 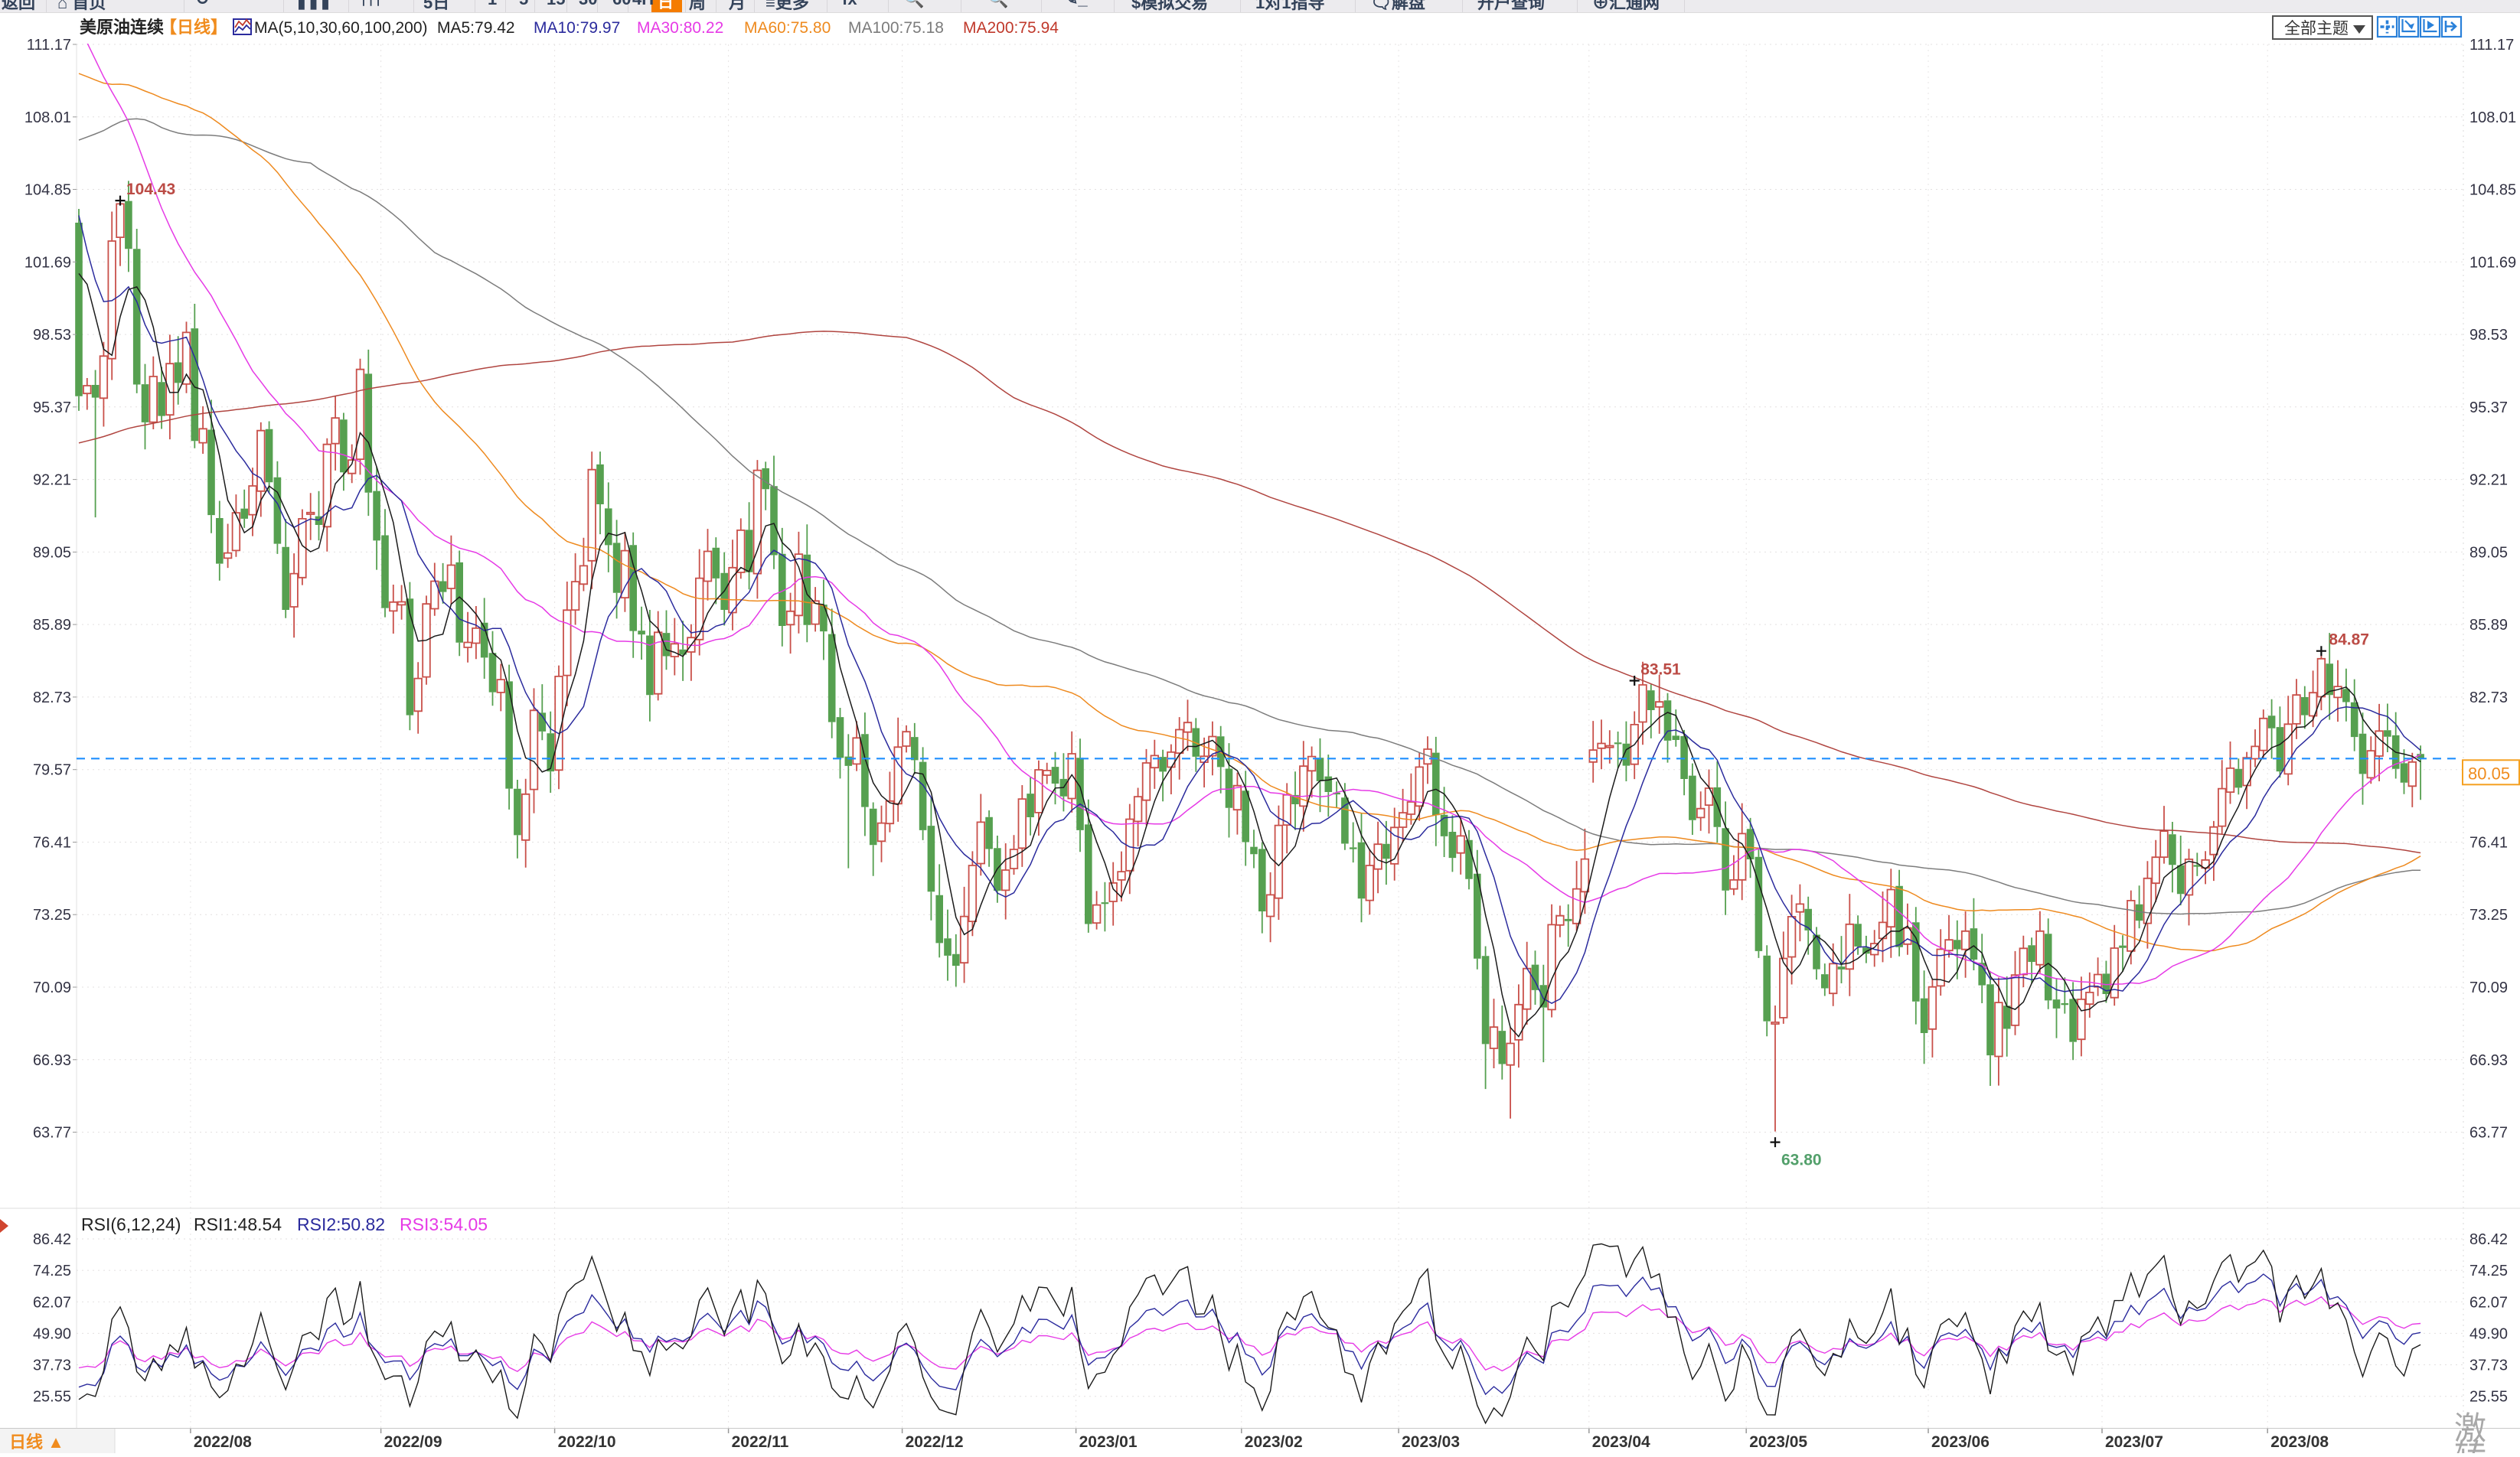 What do you see at coordinates (587, 1442) in the screenshot?
I see `svg-text: 2022/10` at bounding box center [587, 1442].